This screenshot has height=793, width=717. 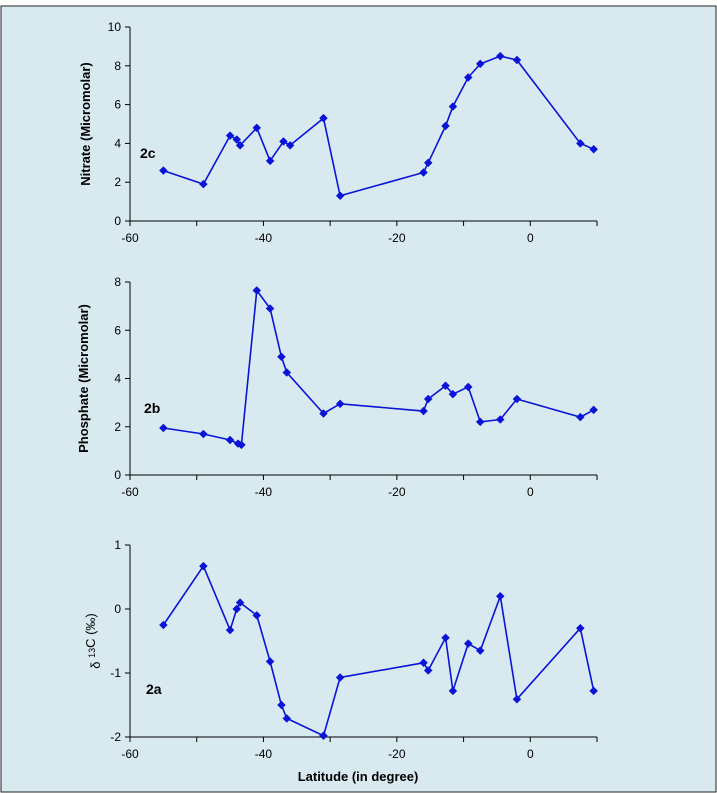 What do you see at coordinates (83, 378) in the screenshot?
I see `y-axis-title: Phosphate (Micromolar)` at bounding box center [83, 378].